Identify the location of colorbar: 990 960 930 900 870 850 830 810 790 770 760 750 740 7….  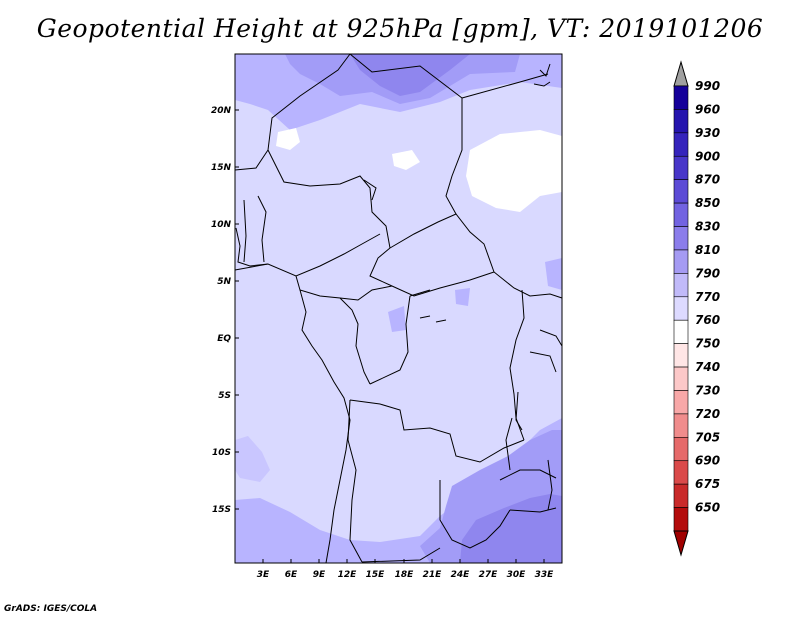
(696, 308).